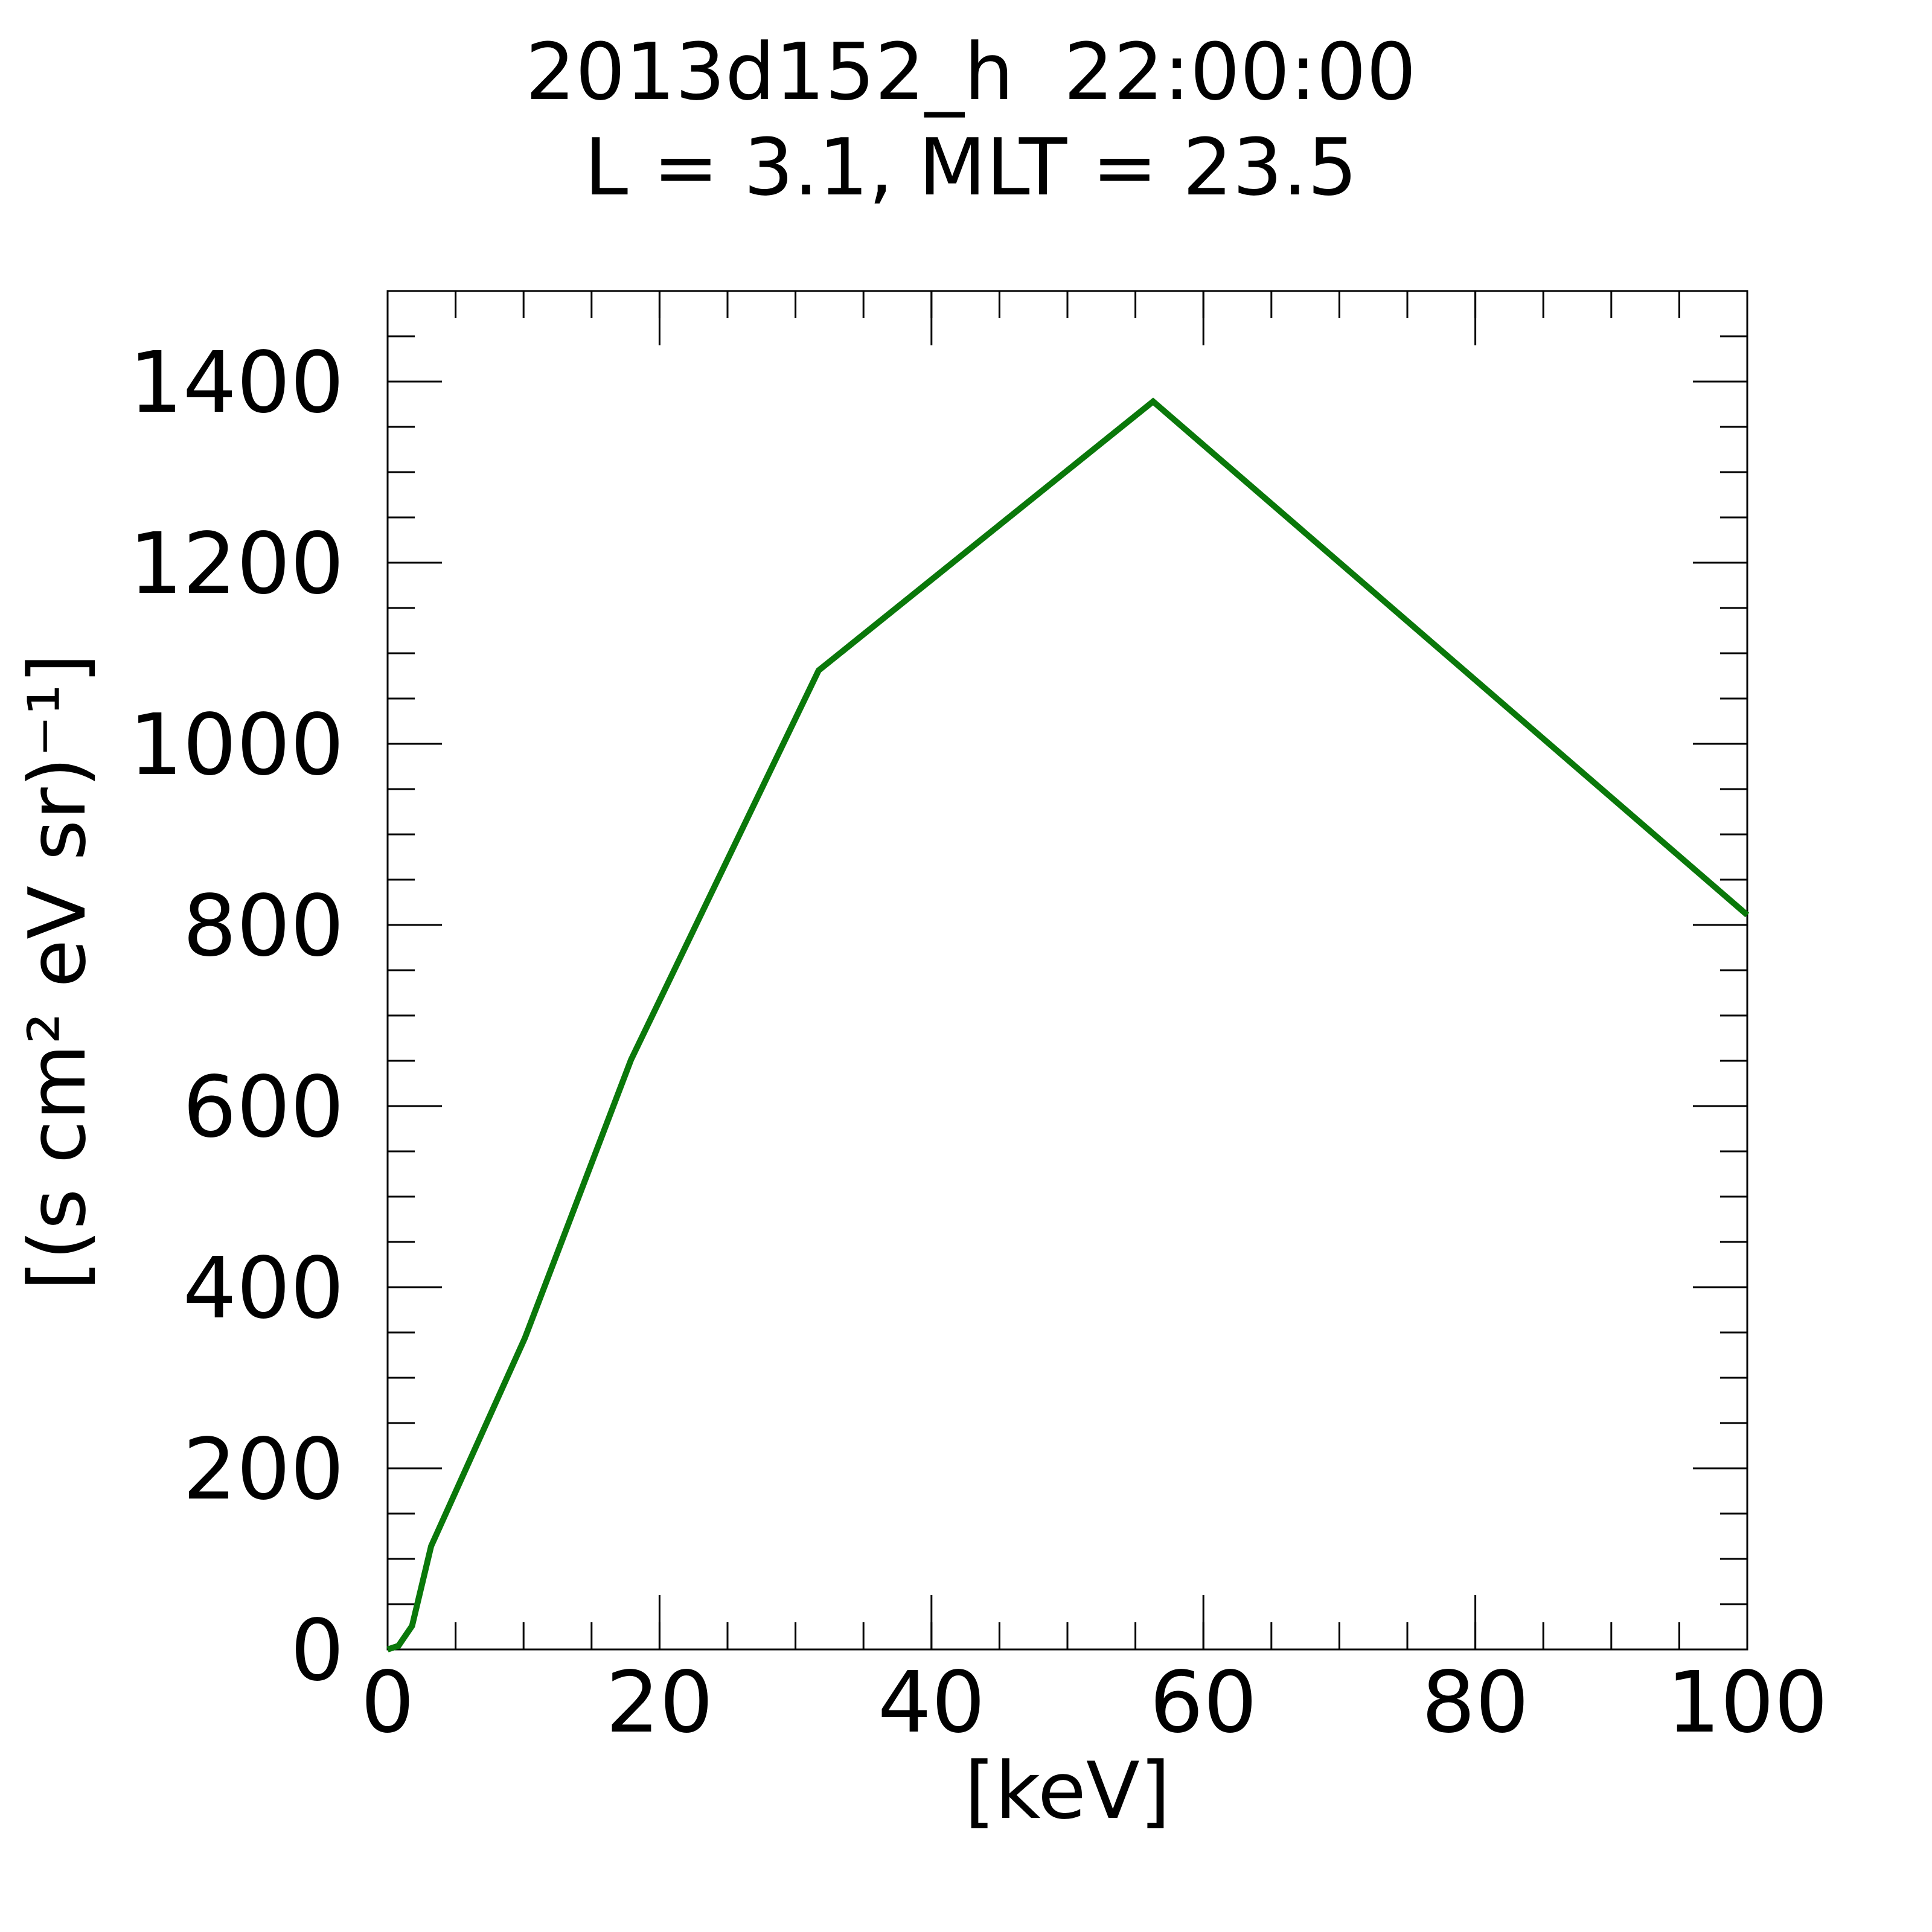 The height and width of the screenshot is (1932, 1932). Describe the element at coordinates (971, 167) in the screenshot. I see `chart-subtitle: L = 3.1, MLT = 23.5` at that location.